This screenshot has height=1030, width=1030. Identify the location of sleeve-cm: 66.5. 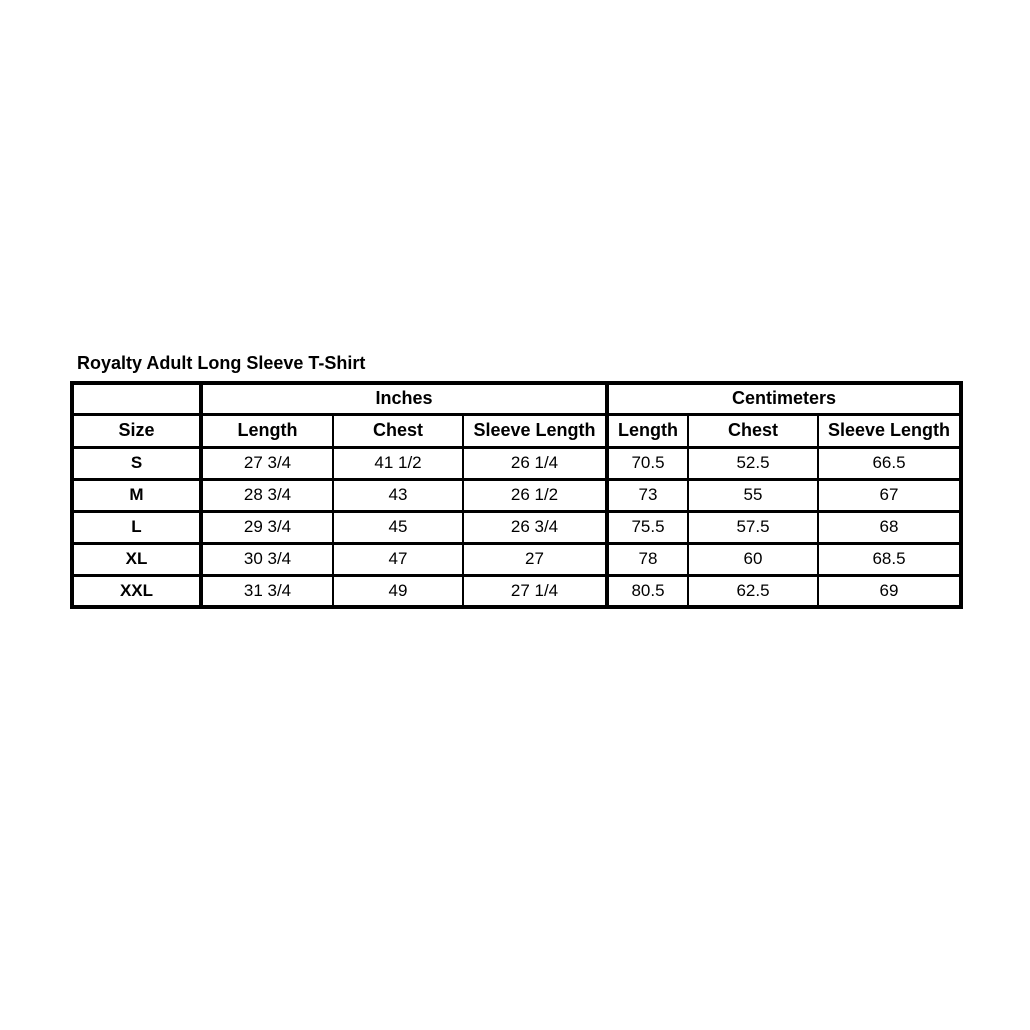
(889, 463).